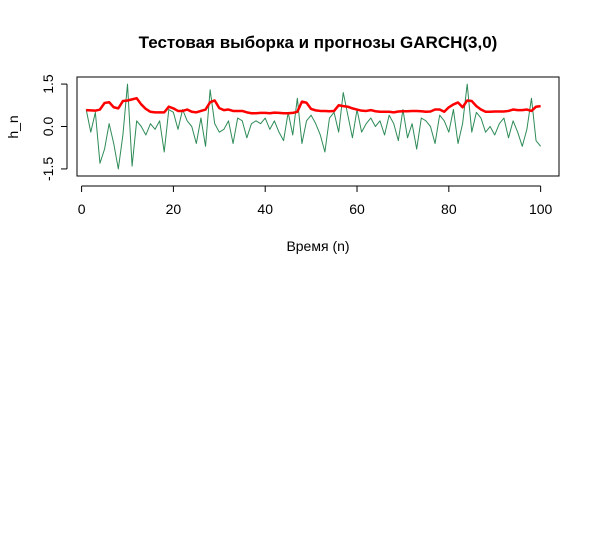 The height and width of the screenshot is (550, 600). Describe the element at coordinates (357, 209) in the screenshot. I see `x-tick-label: 60` at that location.